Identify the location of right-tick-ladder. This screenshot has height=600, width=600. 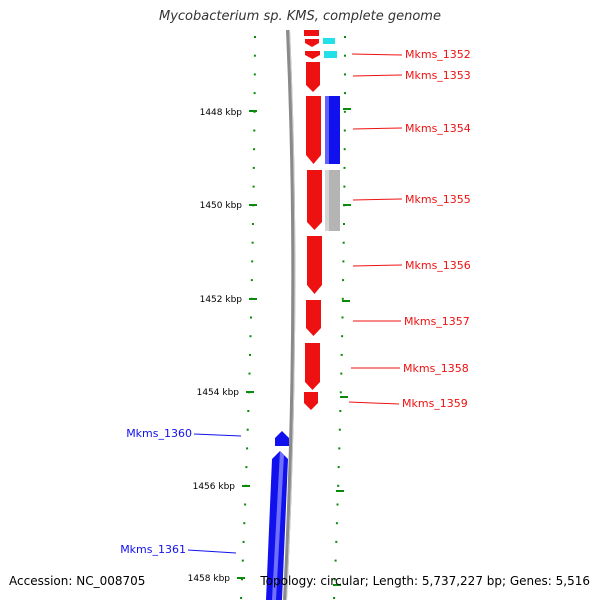
(339, 317).